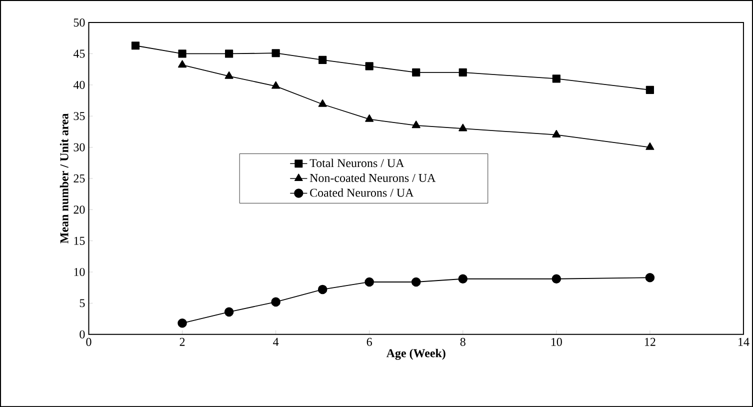 This screenshot has width=753, height=407. I want to click on y-tick-label: 5, so click(82, 303).